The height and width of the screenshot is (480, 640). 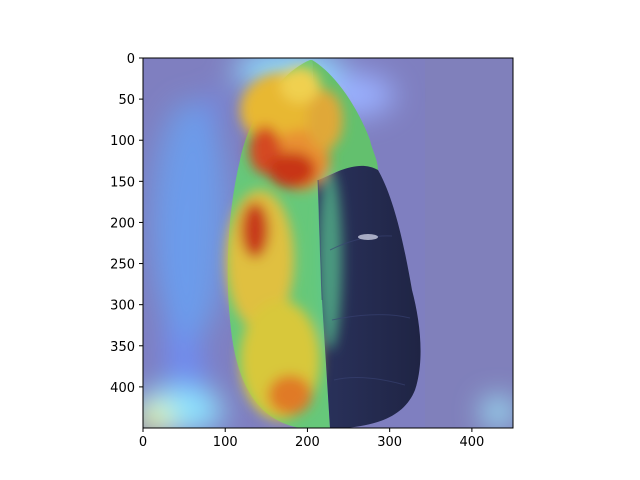 I want to click on leaf-highlight, so click(x=368, y=237).